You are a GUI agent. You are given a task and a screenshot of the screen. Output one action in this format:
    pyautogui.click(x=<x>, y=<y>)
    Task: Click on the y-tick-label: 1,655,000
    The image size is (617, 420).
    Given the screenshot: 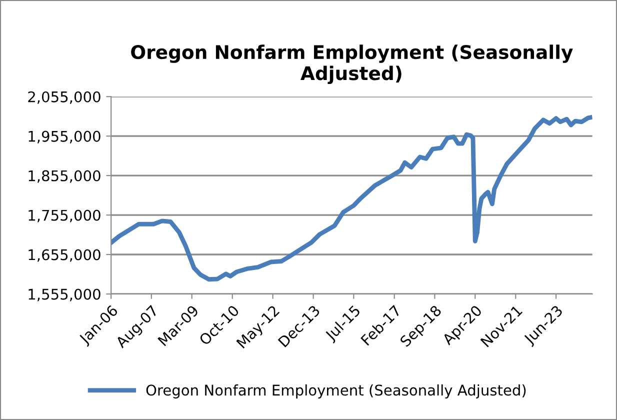 What is the action you would take?
    pyautogui.click(x=64, y=255)
    